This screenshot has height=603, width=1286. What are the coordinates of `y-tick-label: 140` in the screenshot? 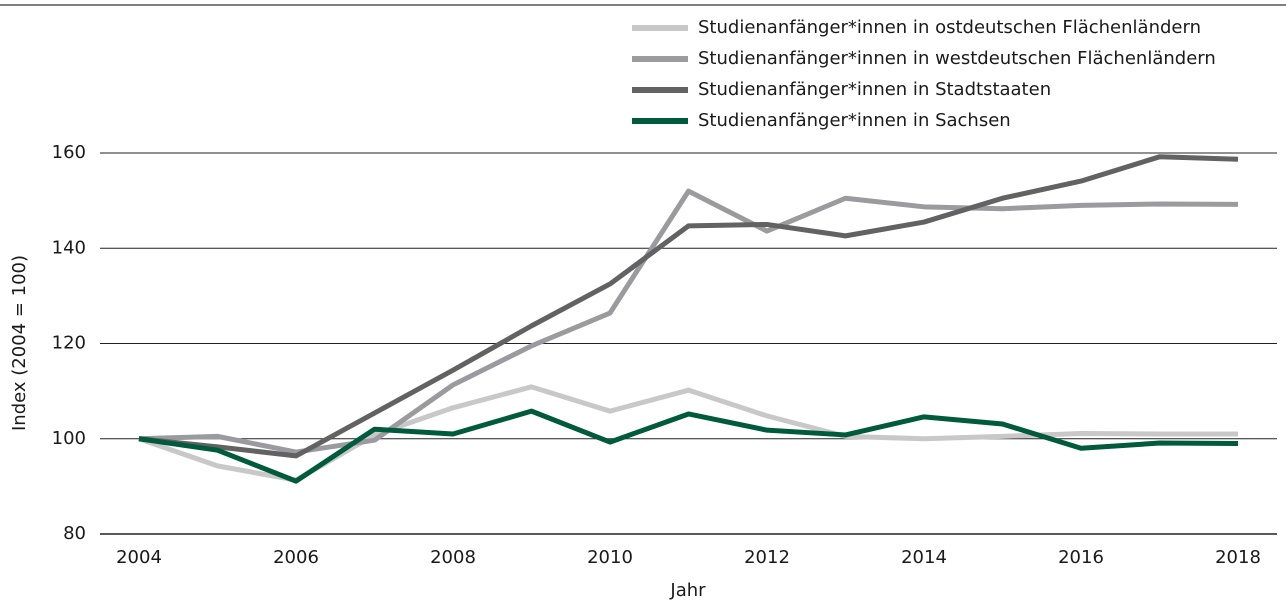 It's located at (69, 247).